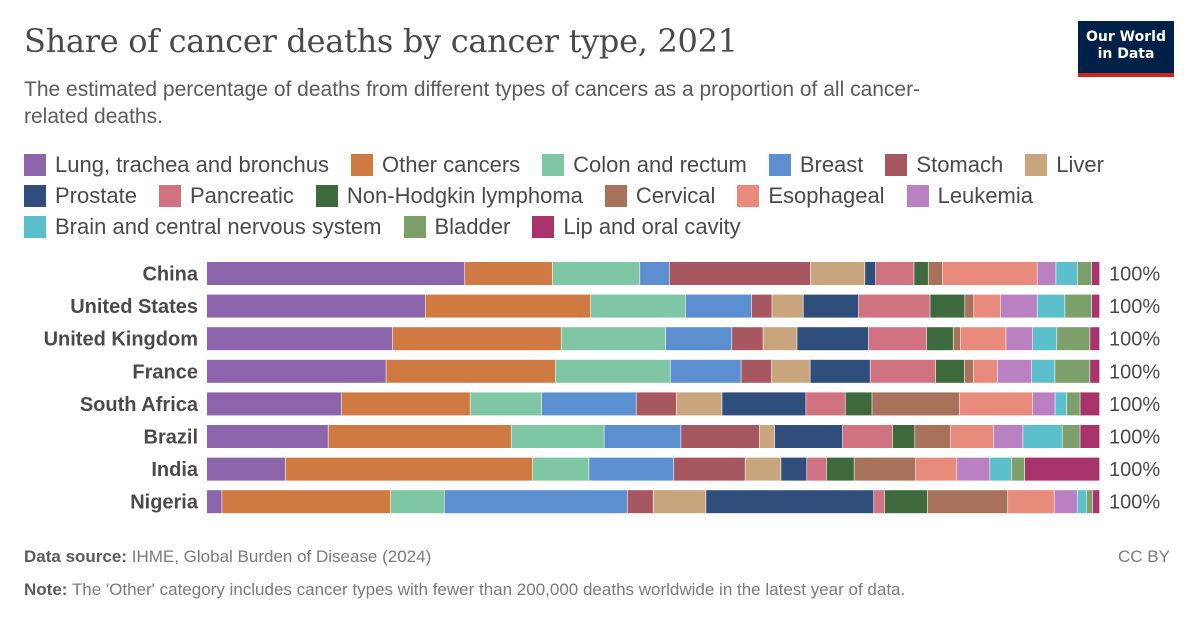 This screenshot has width=1200, height=627. Describe the element at coordinates (1064, 164) in the screenshot. I see `legend-item-liver: Liver` at that location.